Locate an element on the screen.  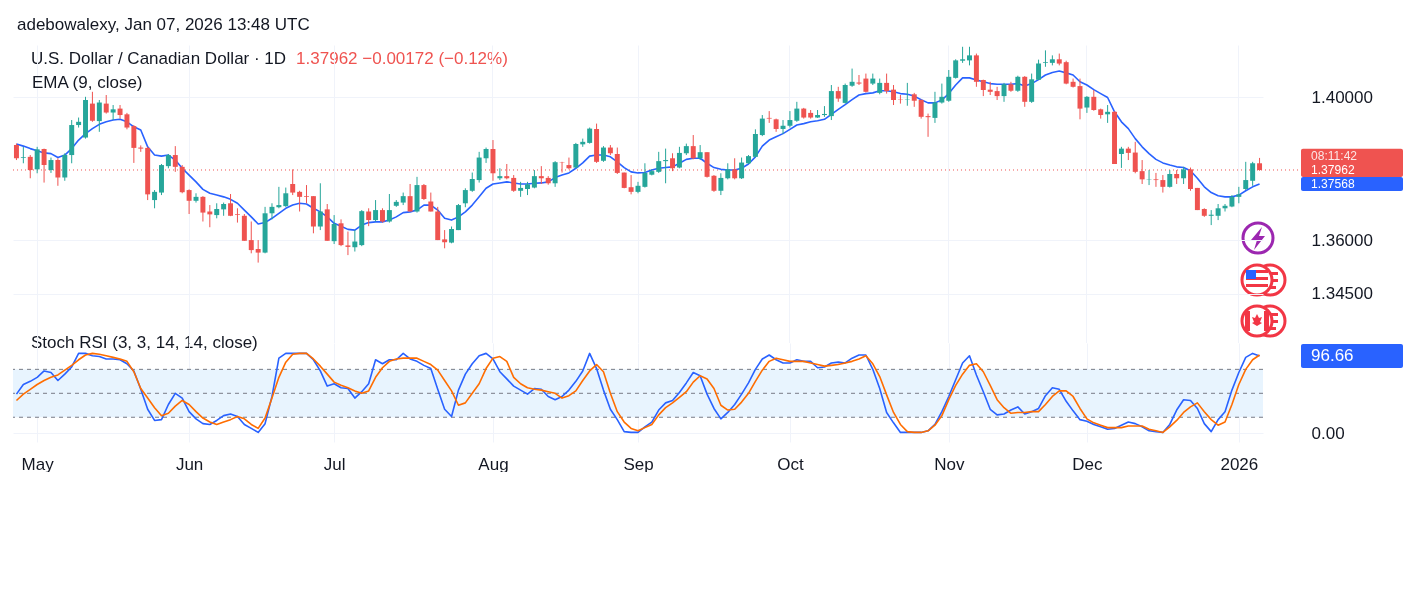
y-tick-label: 1.34500 is located at coordinates (1342, 294).